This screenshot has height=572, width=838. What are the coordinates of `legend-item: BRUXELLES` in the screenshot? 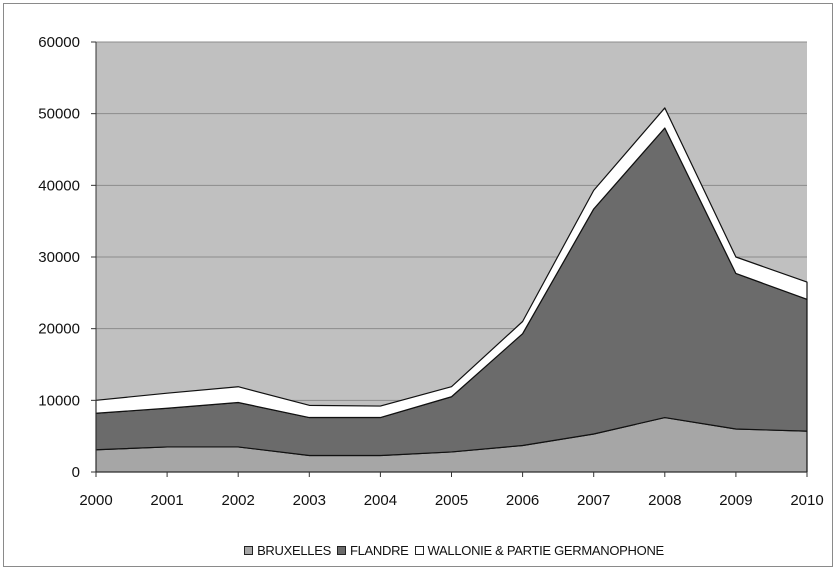 It's located at (287, 550).